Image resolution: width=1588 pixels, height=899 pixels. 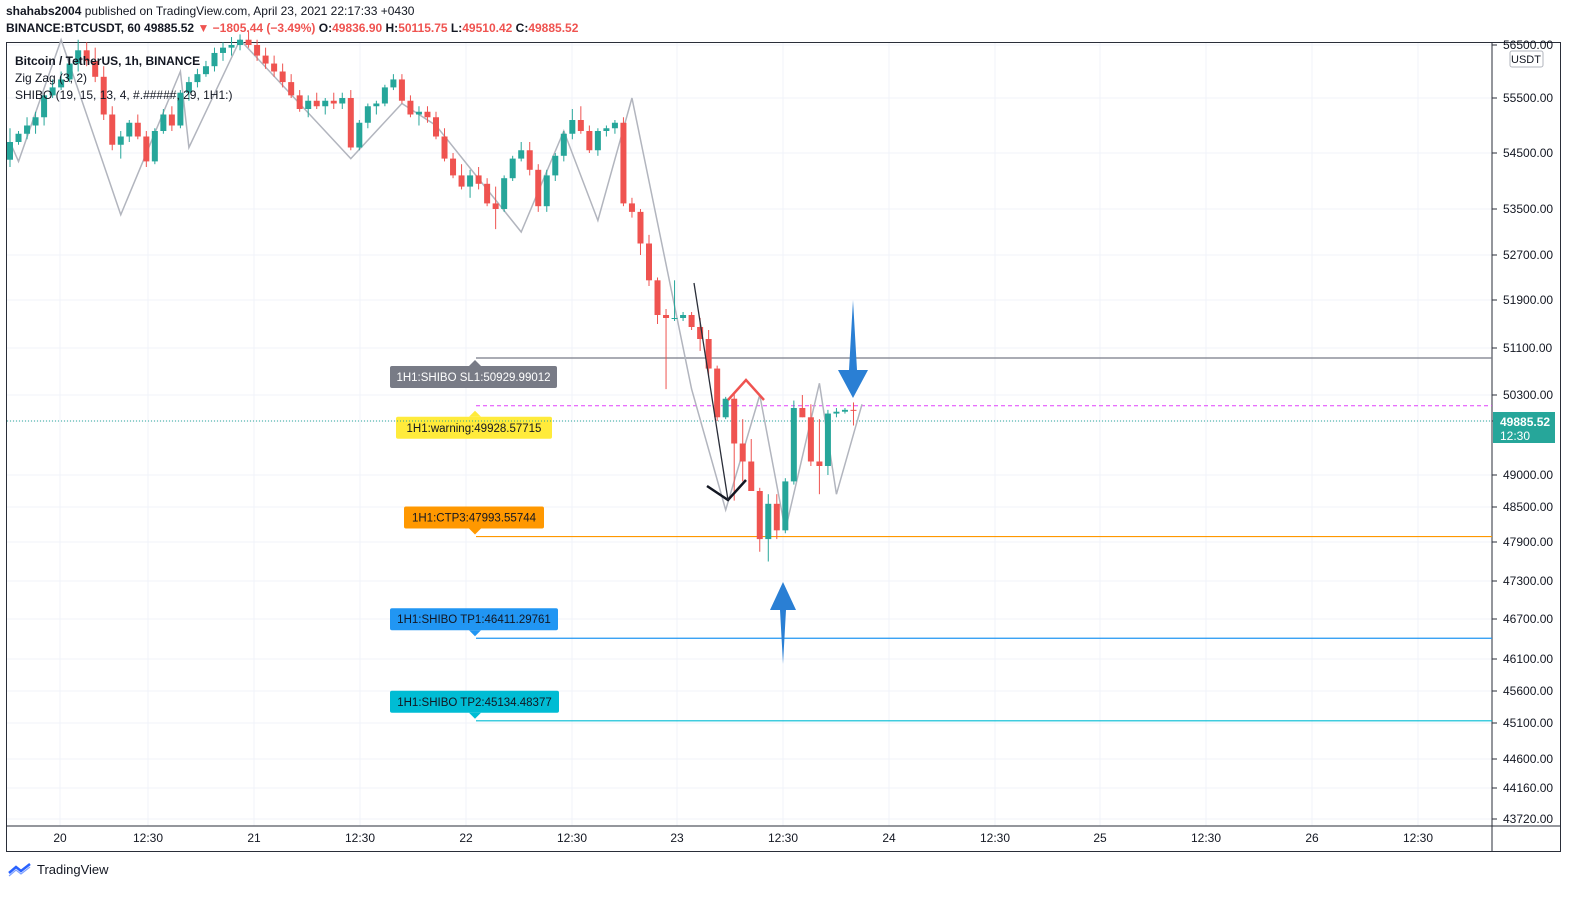 I want to click on high-label: H:, so click(x=392, y=28).